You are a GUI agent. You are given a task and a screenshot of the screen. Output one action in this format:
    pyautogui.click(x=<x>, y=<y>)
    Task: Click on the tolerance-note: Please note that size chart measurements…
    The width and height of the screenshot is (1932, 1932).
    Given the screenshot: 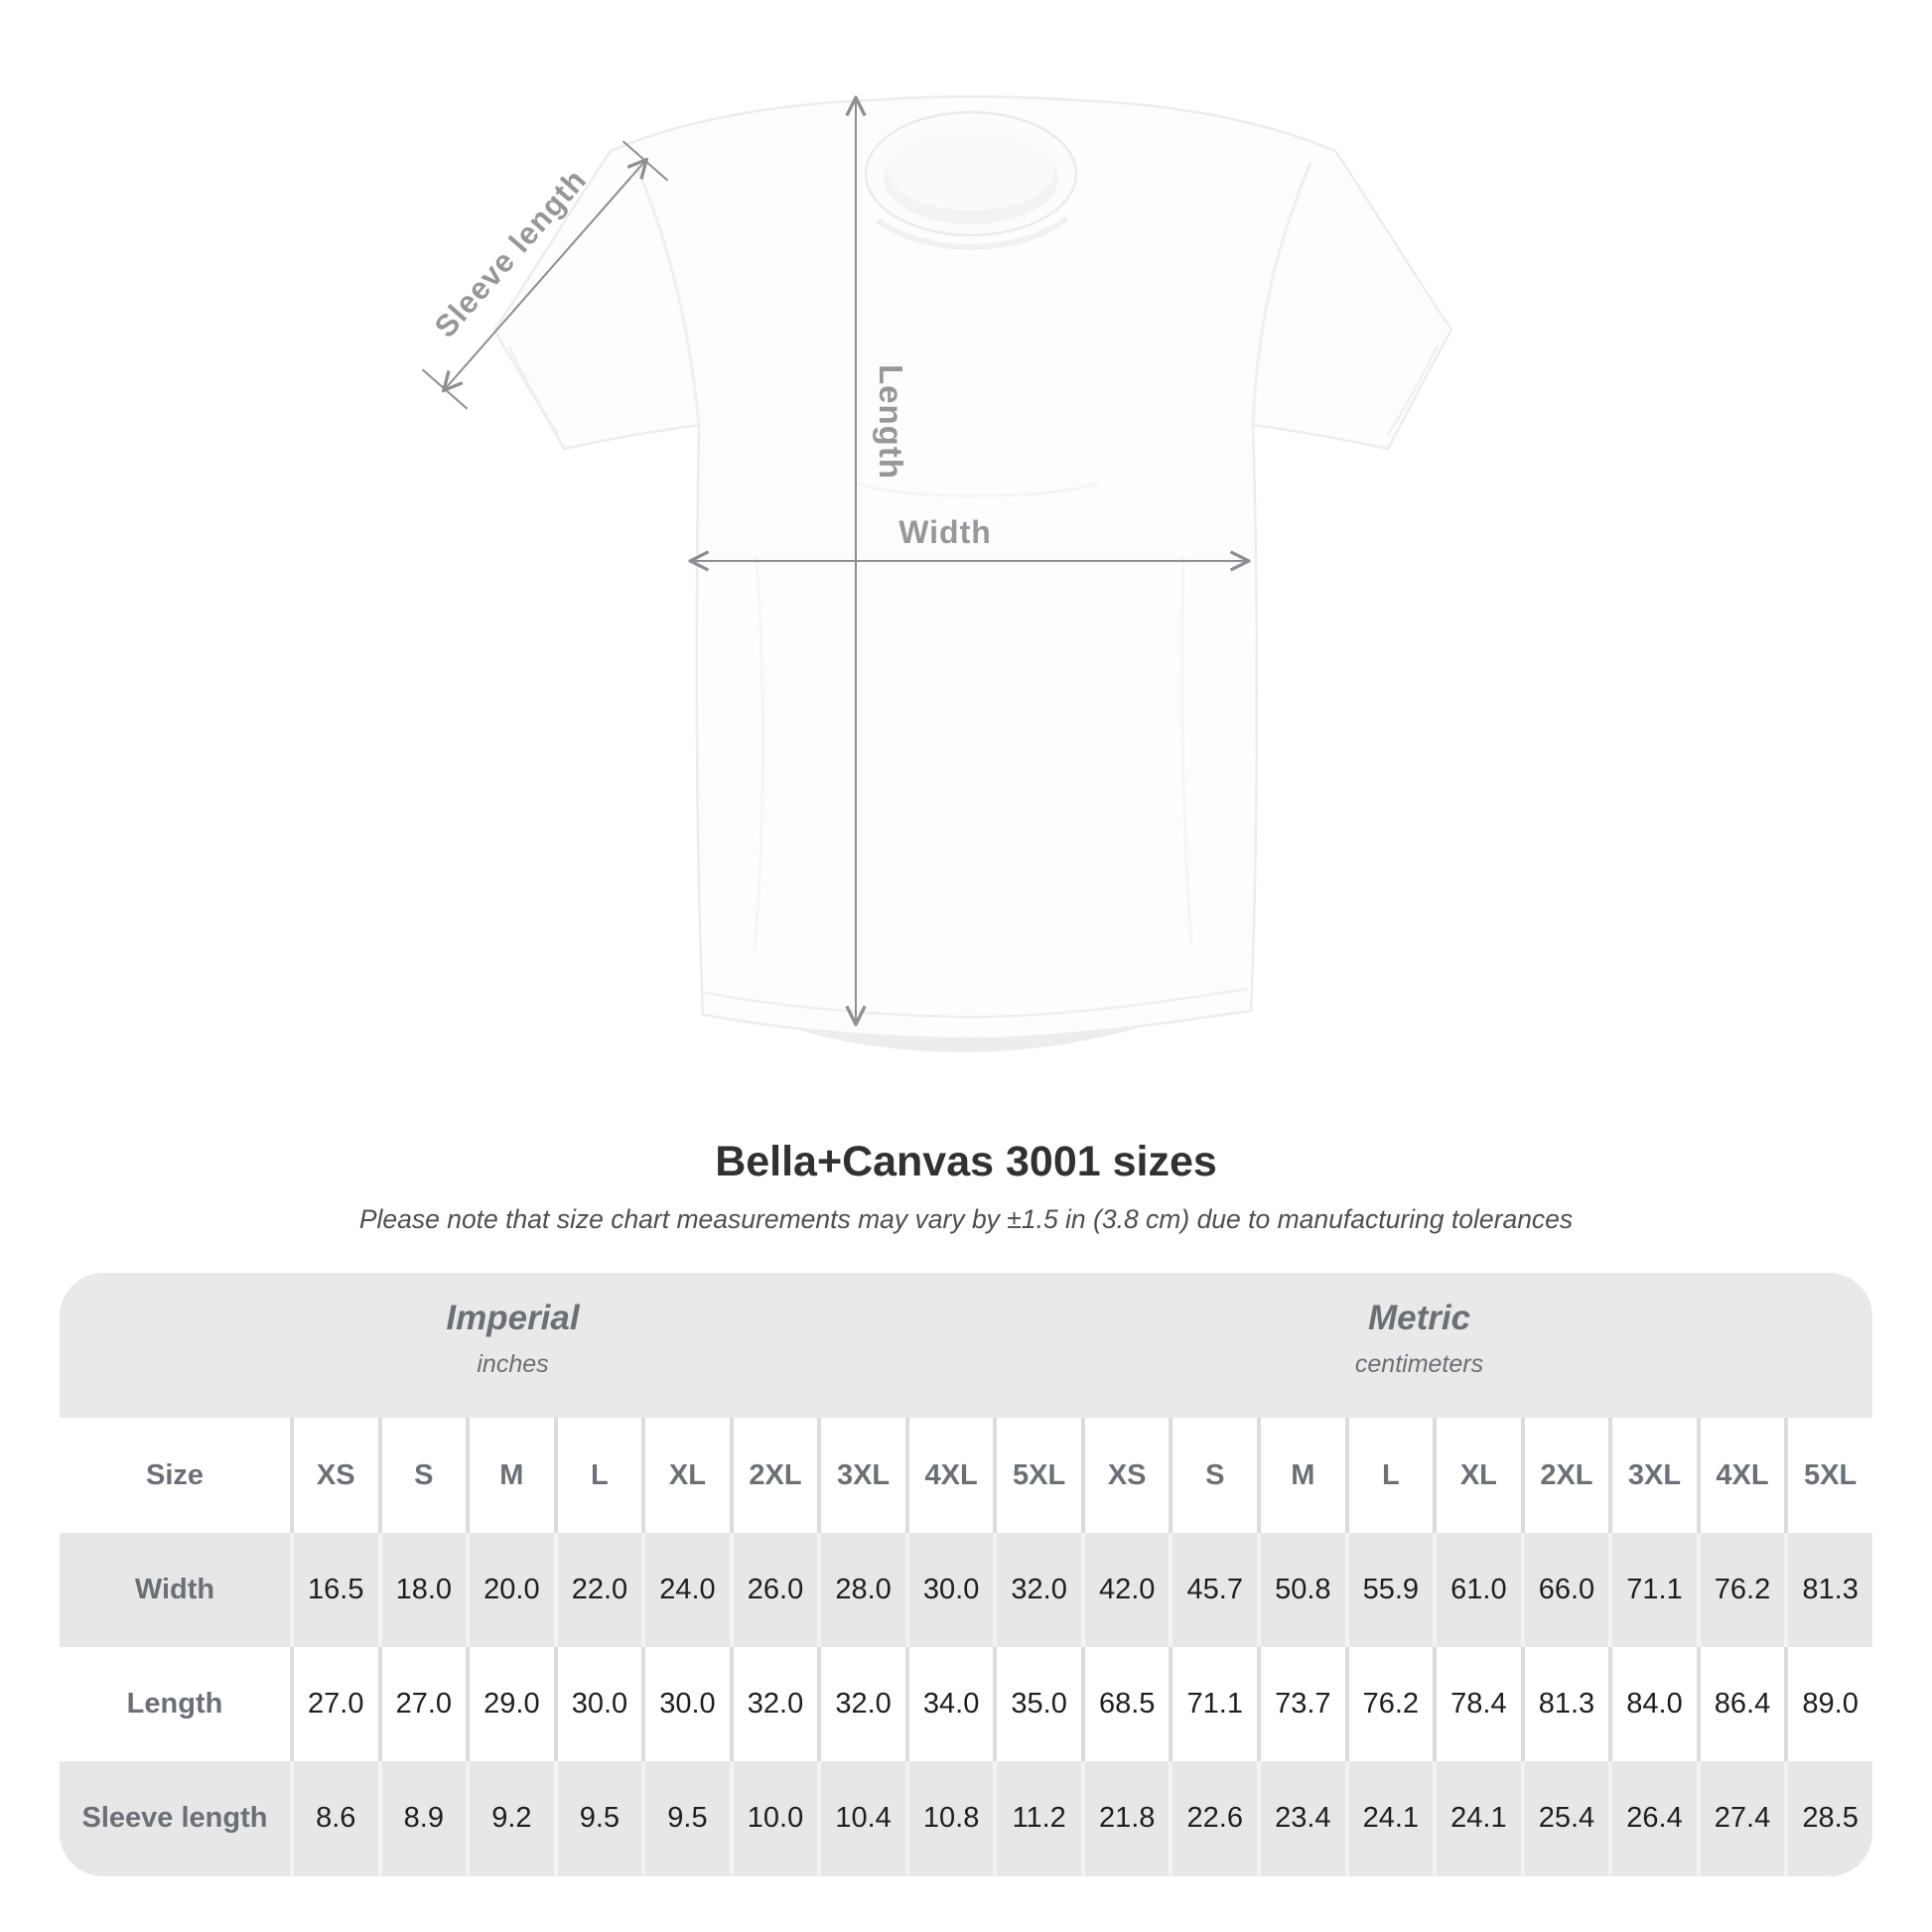 What is the action you would take?
    pyautogui.click(x=966, y=1219)
    